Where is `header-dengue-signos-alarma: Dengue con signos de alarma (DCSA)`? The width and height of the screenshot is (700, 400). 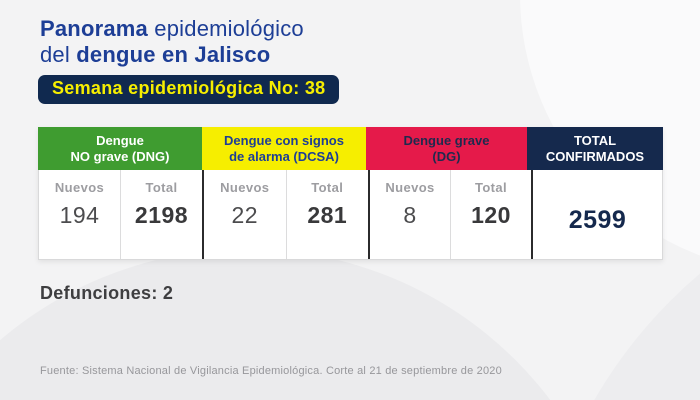 header-dengue-signos-alarma: Dengue con signos de alarma (DCSA) is located at coordinates (284, 148).